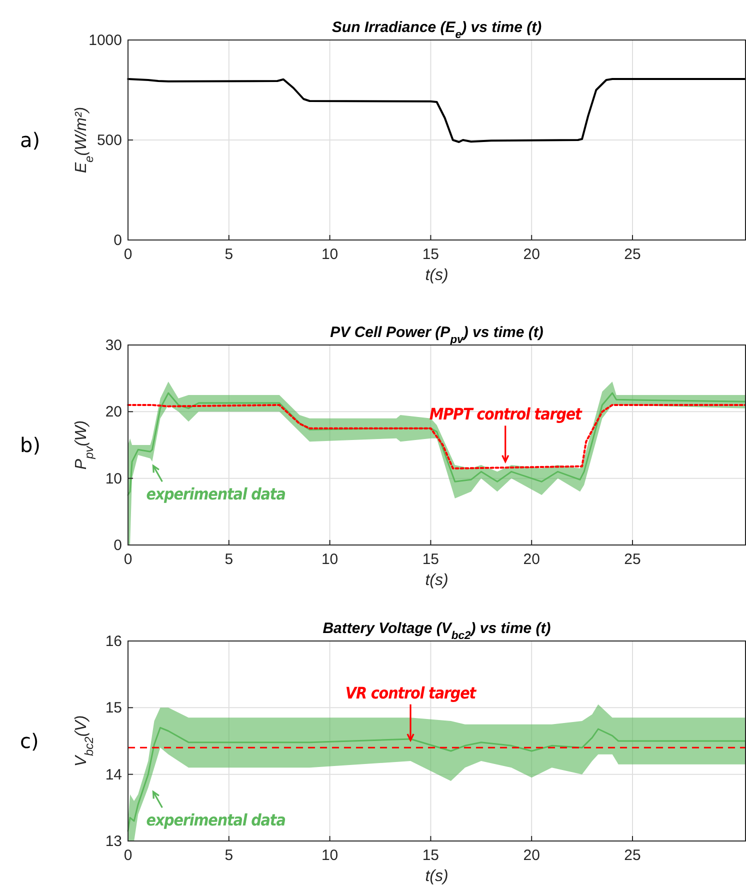  What do you see at coordinates (113, 775) in the screenshot?
I see `y-tick-label: 14` at bounding box center [113, 775].